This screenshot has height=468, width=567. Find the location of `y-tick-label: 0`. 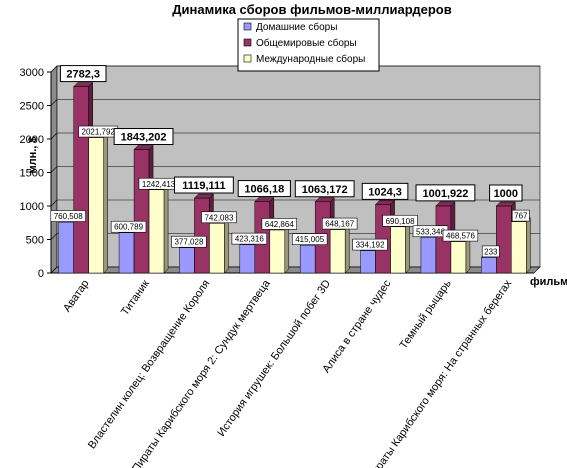

y-tick-label: 0 is located at coordinates (41, 274).